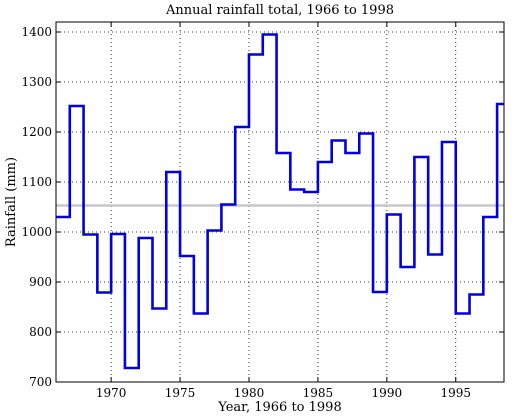  I want to click on y-tick-labels: 700 800 900 1000 1100 1200 1300 1400, so click(36, 207).